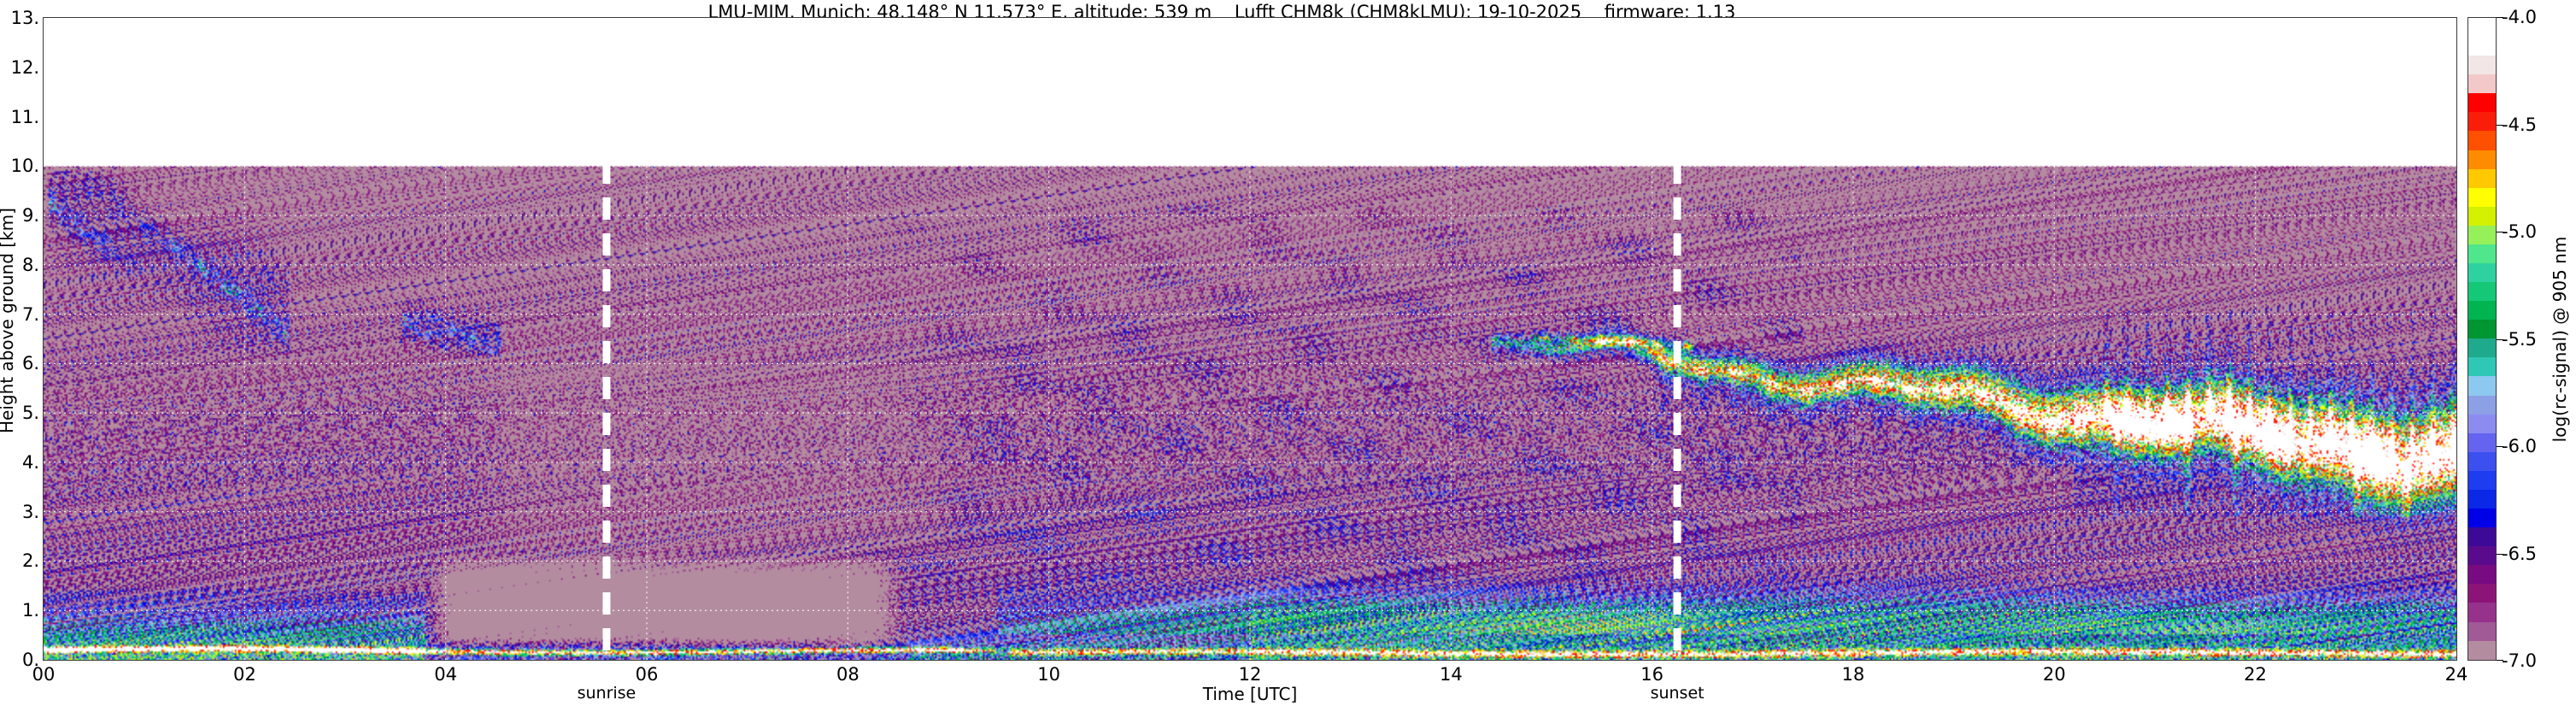 Image resolution: width=2576 pixels, height=706 pixels. I want to click on colorbar-tick: -5.0, so click(2519, 231).